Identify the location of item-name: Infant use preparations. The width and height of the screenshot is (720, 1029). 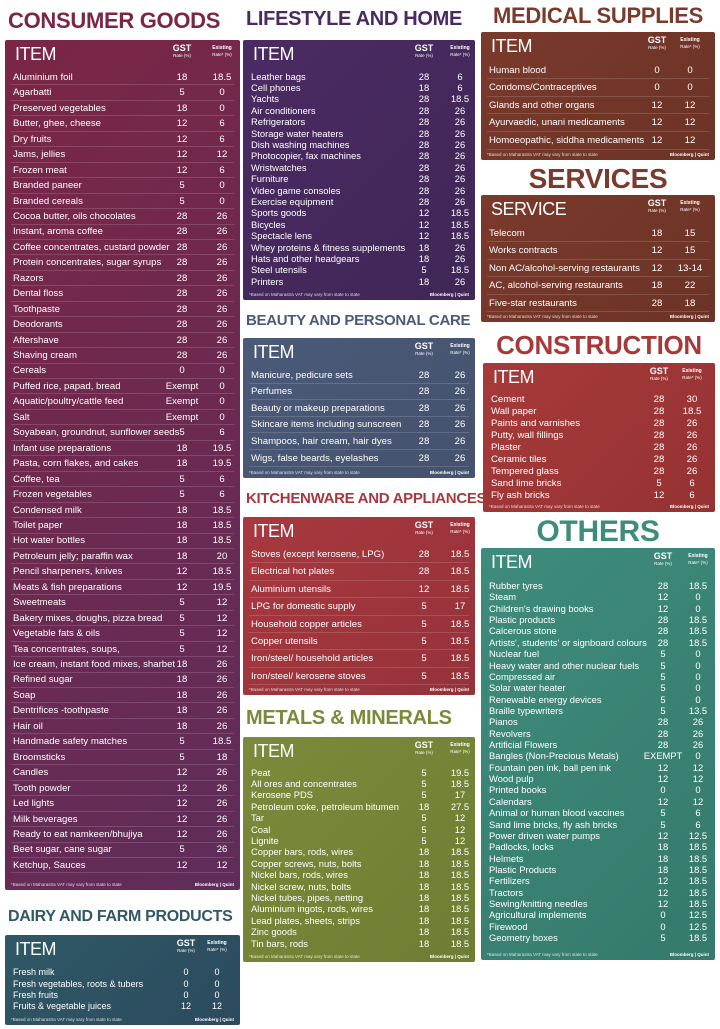
(62, 448).